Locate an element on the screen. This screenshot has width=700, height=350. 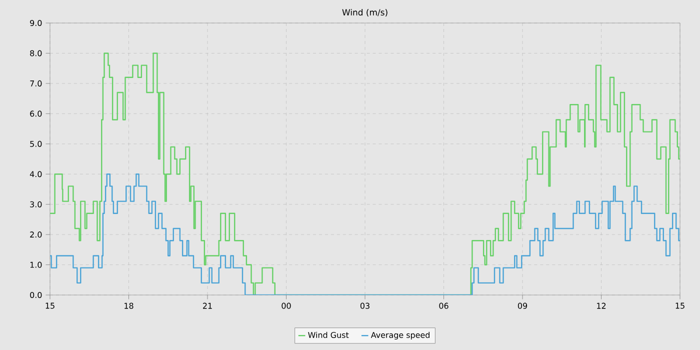
chart-title: Wind (m/s) is located at coordinates (365, 12).